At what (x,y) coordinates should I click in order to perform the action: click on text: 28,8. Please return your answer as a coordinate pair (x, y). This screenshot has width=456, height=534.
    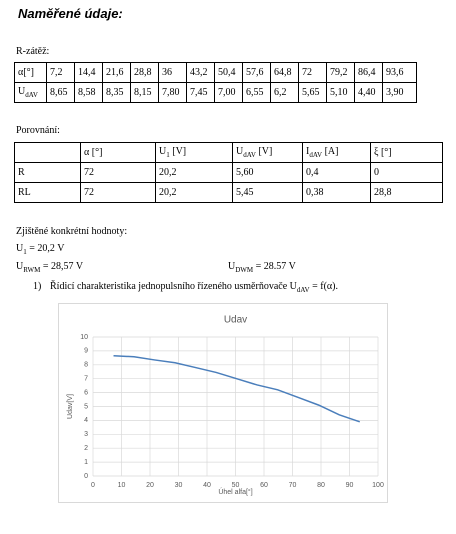
    Looking at the image, I should click on (383, 192).